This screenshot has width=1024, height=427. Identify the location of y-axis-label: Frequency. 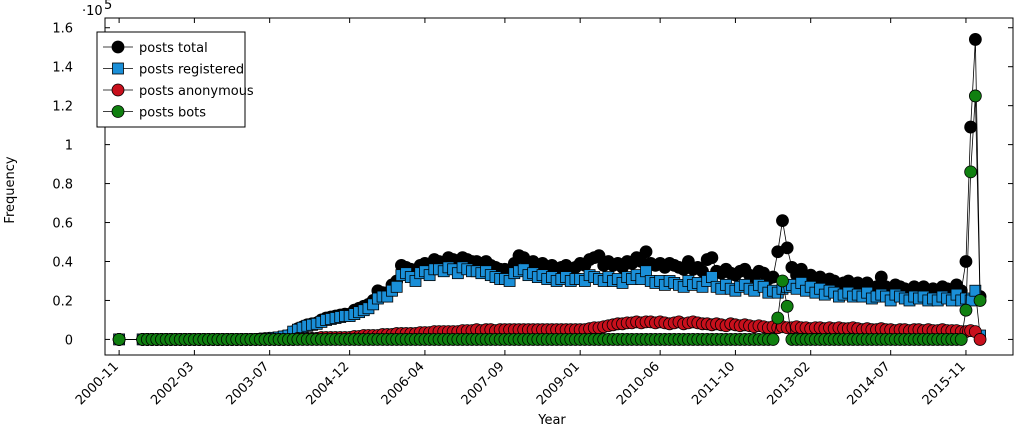
(10, 189).